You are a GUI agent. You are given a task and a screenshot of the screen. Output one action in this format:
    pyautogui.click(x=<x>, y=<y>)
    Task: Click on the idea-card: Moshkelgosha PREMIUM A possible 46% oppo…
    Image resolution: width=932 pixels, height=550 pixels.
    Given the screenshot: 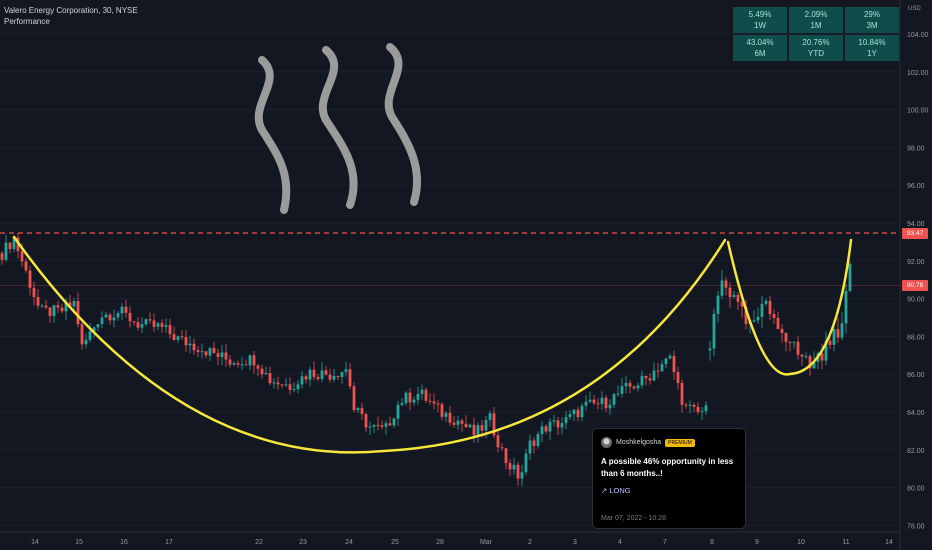 What is the action you would take?
    pyautogui.click(x=669, y=478)
    